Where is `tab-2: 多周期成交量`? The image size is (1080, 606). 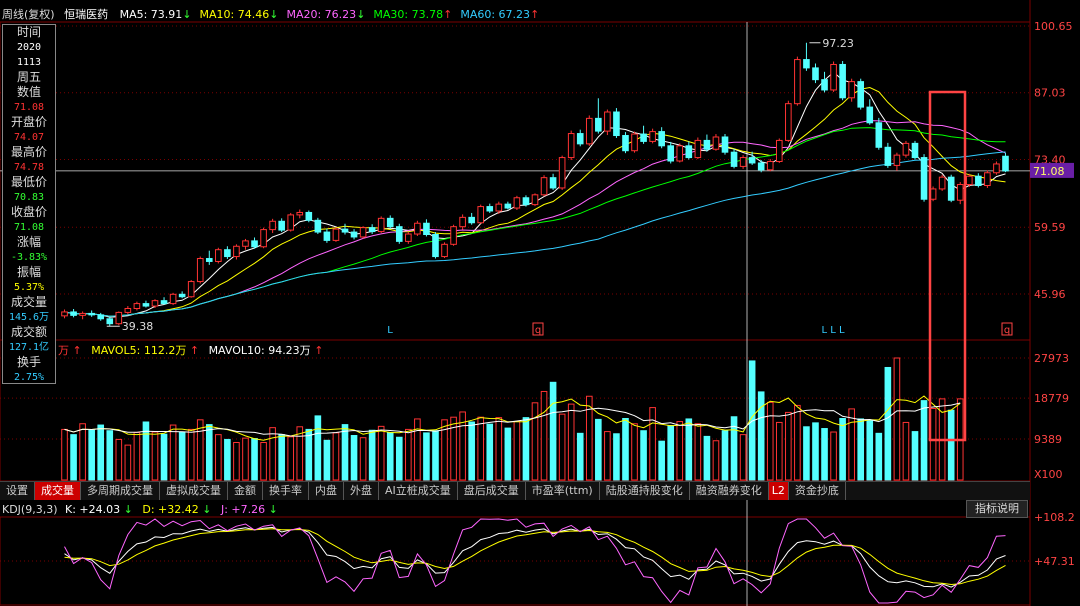
tab-2: 多周期成交量 is located at coordinates (120, 491).